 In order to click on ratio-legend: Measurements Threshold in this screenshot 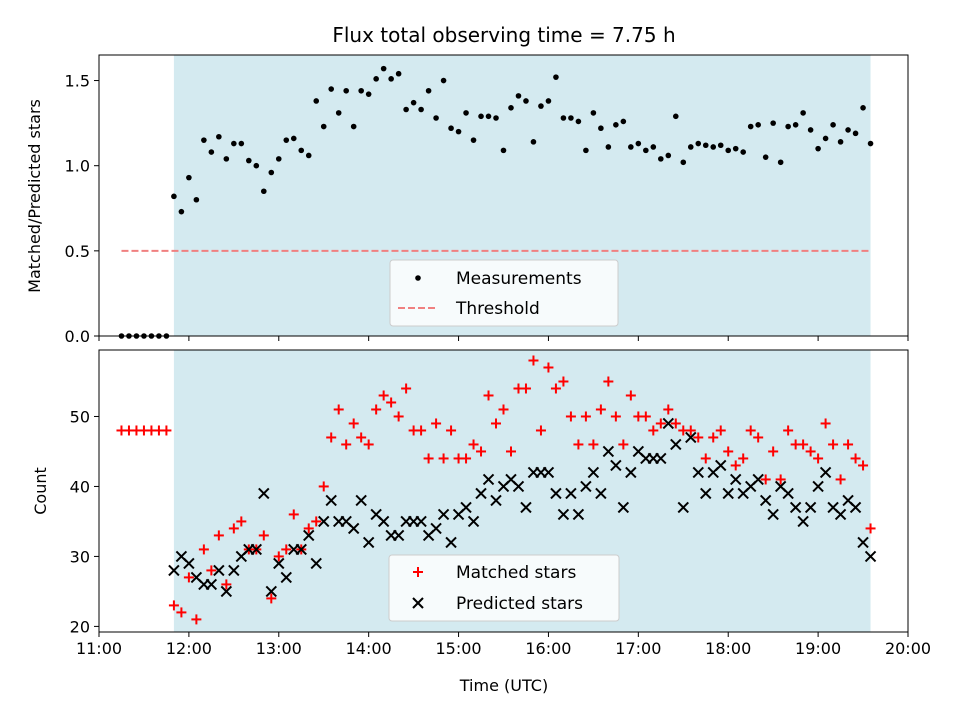, I will do `click(504, 293)`.